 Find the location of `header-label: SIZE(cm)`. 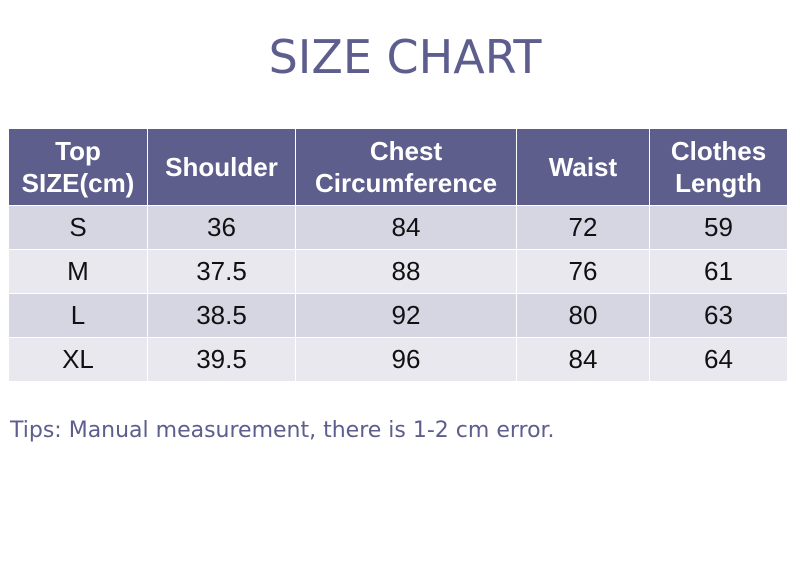

header-label: SIZE(cm) is located at coordinates (78, 183).